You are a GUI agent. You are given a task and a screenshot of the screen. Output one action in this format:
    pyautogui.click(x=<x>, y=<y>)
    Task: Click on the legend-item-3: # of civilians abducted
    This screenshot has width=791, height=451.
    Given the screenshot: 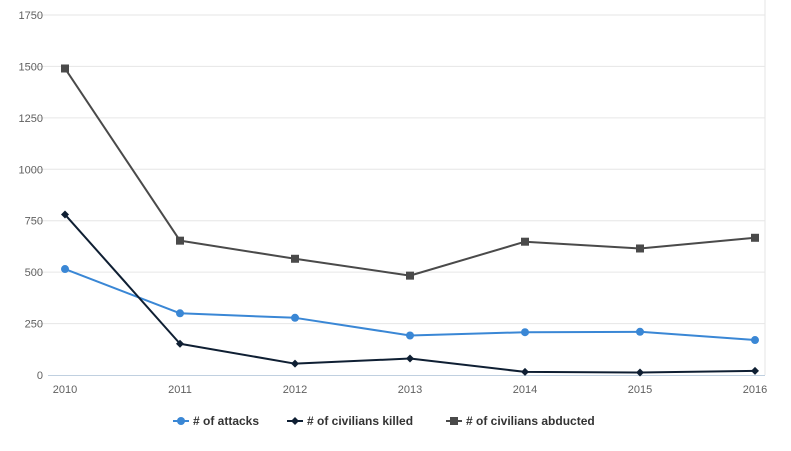 What is the action you would take?
    pyautogui.click(x=520, y=421)
    